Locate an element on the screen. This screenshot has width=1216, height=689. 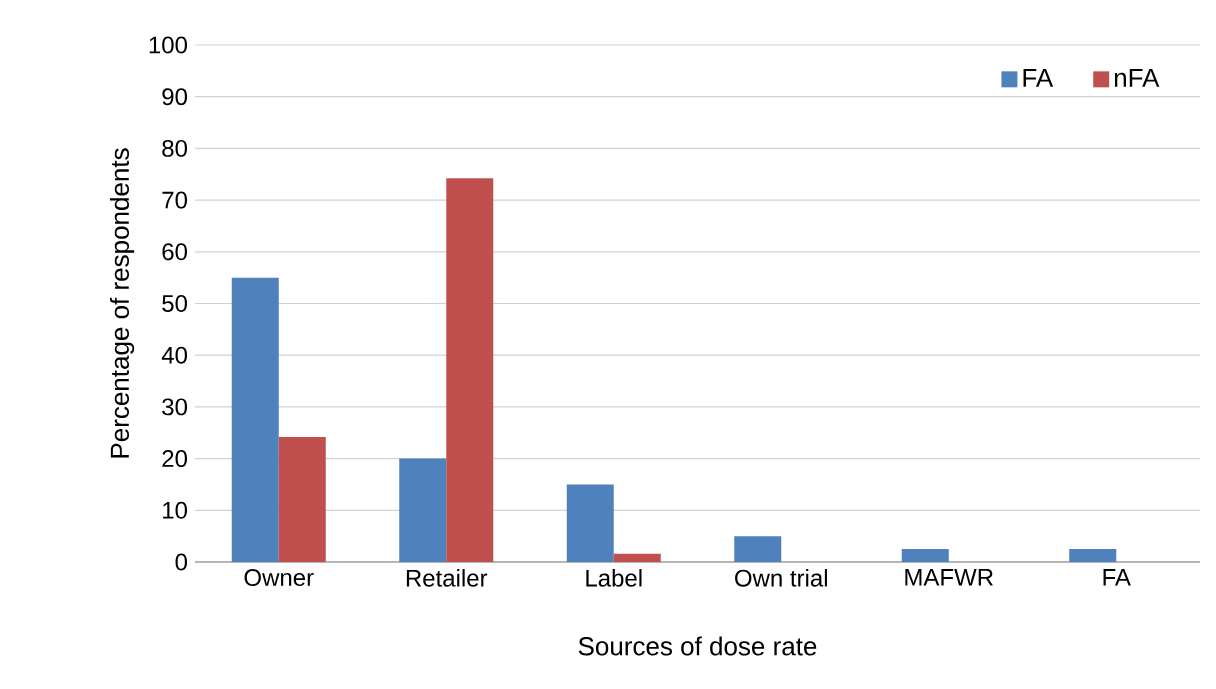
y-tick-label: 80 is located at coordinates (175, 148).